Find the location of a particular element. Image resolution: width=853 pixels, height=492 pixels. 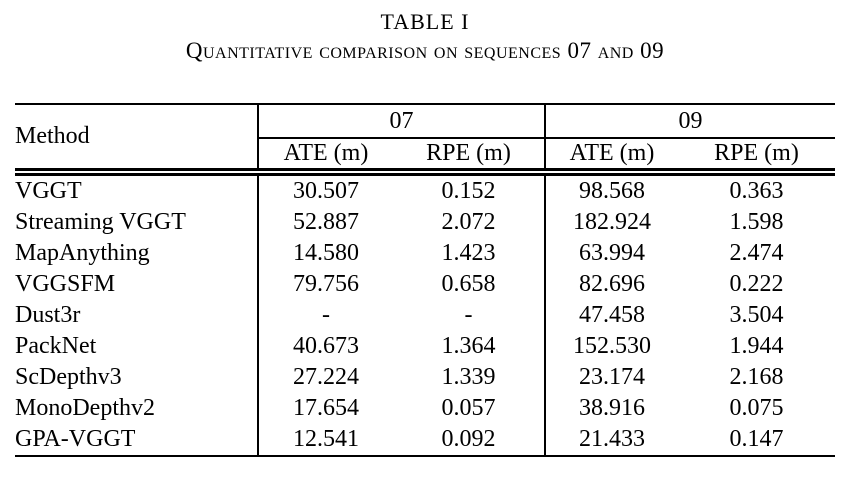

rpe-09-value: 0.222 is located at coordinates (756, 284).